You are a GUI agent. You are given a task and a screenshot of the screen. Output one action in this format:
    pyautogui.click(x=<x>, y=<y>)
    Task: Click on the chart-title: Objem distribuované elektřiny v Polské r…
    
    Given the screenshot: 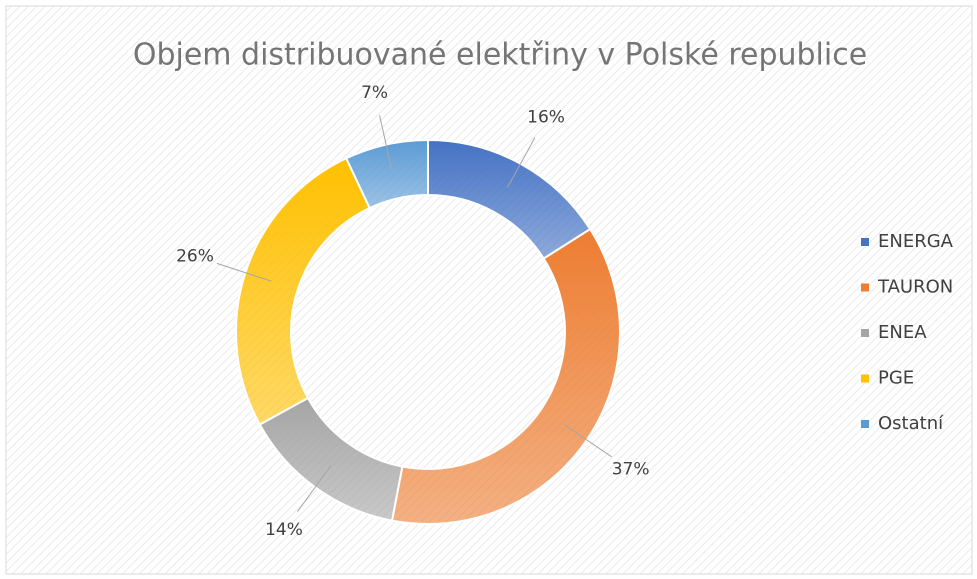 What is the action you would take?
    pyautogui.click(x=500, y=55)
    